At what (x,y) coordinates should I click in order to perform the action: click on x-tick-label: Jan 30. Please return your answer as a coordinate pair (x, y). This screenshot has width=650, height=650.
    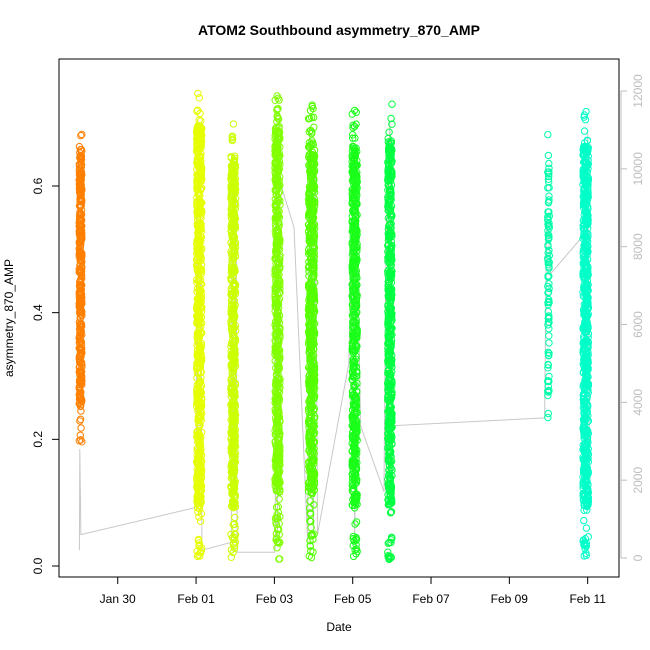
    Looking at the image, I should click on (118, 599).